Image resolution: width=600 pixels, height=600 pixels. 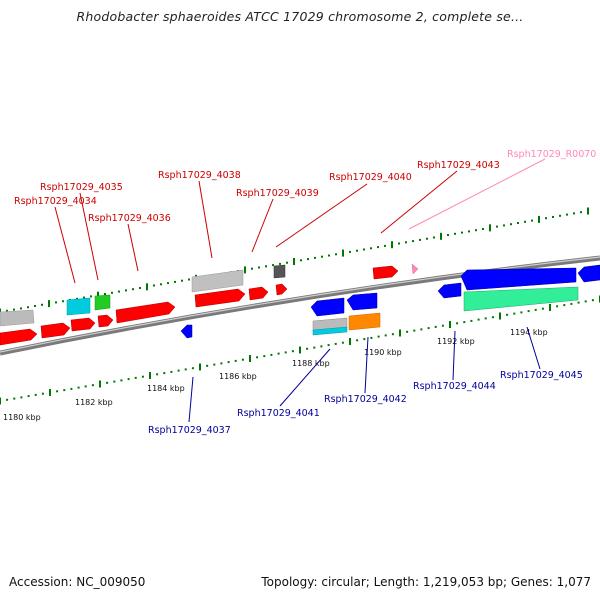 What do you see at coordinates (458, 165) in the screenshot?
I see `gene-label: Rsph17029_4043` at bounding box center [458, 165].